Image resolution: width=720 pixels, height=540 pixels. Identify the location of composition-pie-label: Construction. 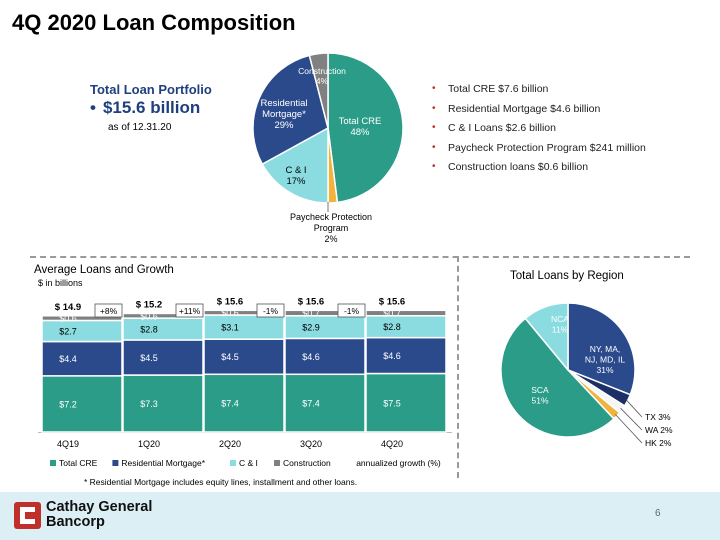
(322, 71).